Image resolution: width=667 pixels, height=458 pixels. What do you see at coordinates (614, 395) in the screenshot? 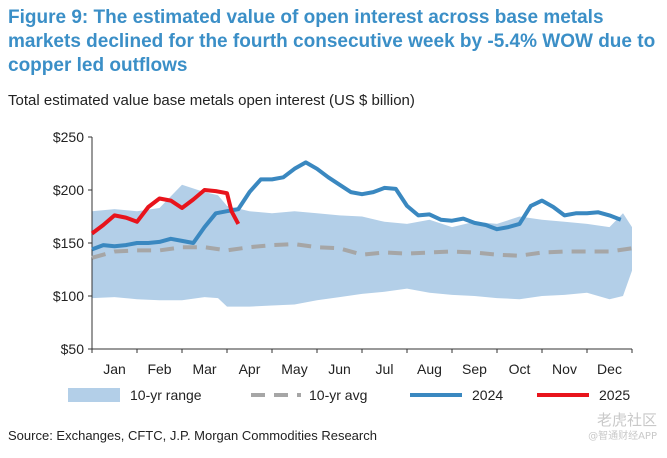
I see `legend-label: 2025` at bounding box center [614, 395].